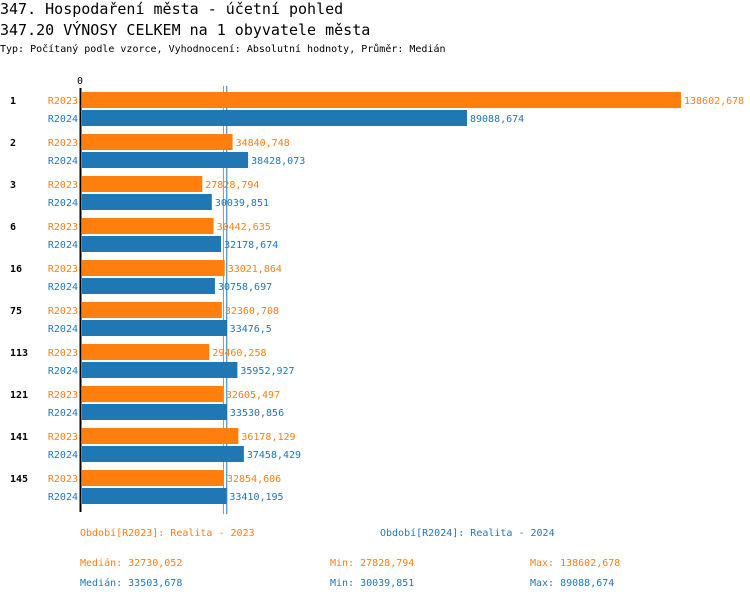  I want to click on r2023-median: Medián: 32730,052, so click(131, 563).